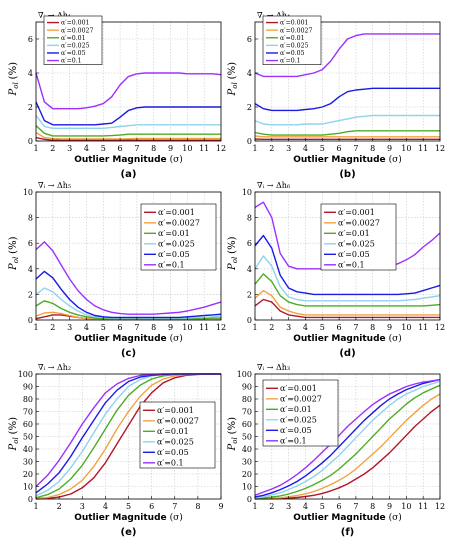  I want to click on y-tick-label: 90, so click(28, 387).